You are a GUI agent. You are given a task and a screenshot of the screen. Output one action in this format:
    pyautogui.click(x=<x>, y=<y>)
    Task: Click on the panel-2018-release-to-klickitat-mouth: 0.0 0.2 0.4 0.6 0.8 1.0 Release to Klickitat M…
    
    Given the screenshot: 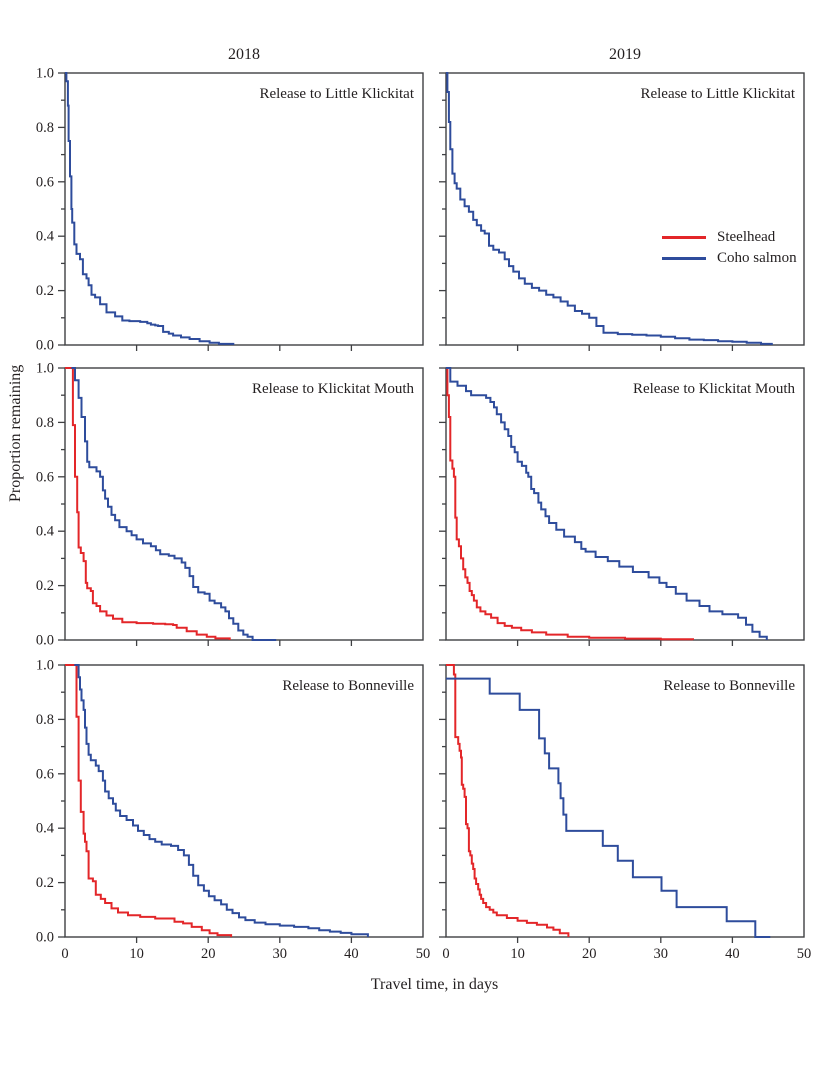 What is the action you would take?
    pyautogui.click(x=230, y=505)
    